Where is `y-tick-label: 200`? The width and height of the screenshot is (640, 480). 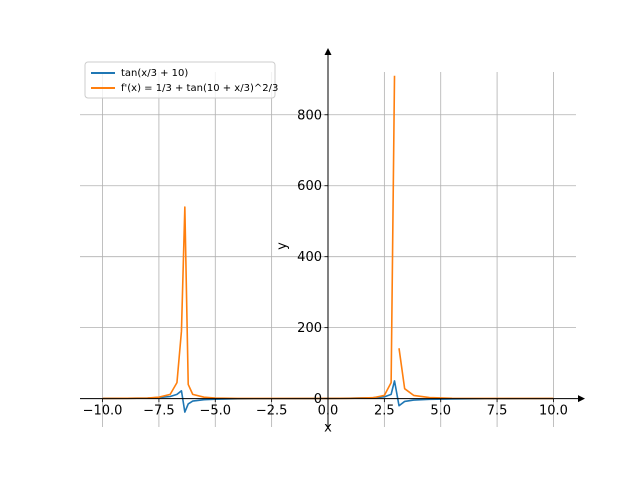 y-tick-label: 200 is located at coordinates (309, 328).